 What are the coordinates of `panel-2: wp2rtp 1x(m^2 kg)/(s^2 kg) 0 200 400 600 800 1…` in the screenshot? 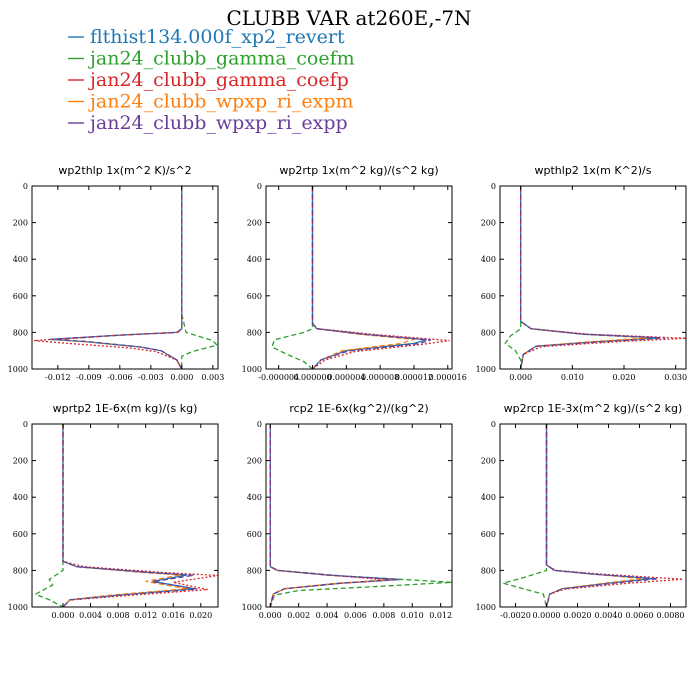 It's located at (354, 273).